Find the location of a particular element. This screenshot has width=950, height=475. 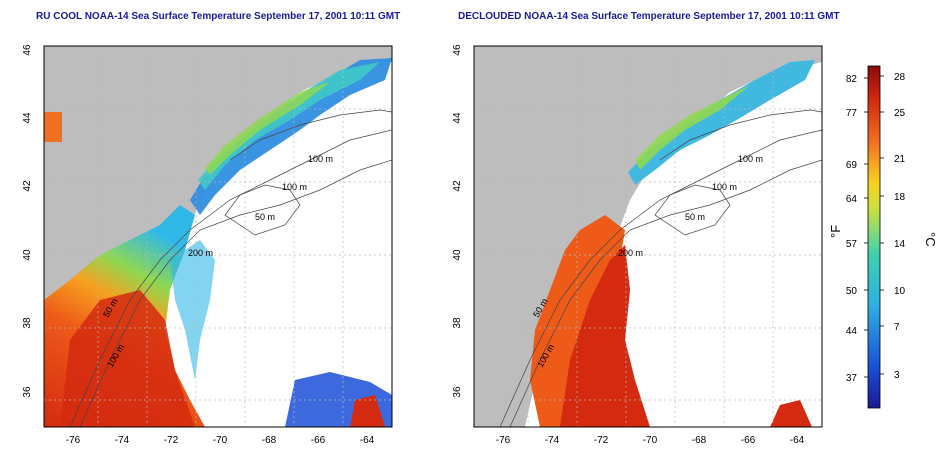

fahrenheit-tick: 57 is located at coordinates (852, 244).